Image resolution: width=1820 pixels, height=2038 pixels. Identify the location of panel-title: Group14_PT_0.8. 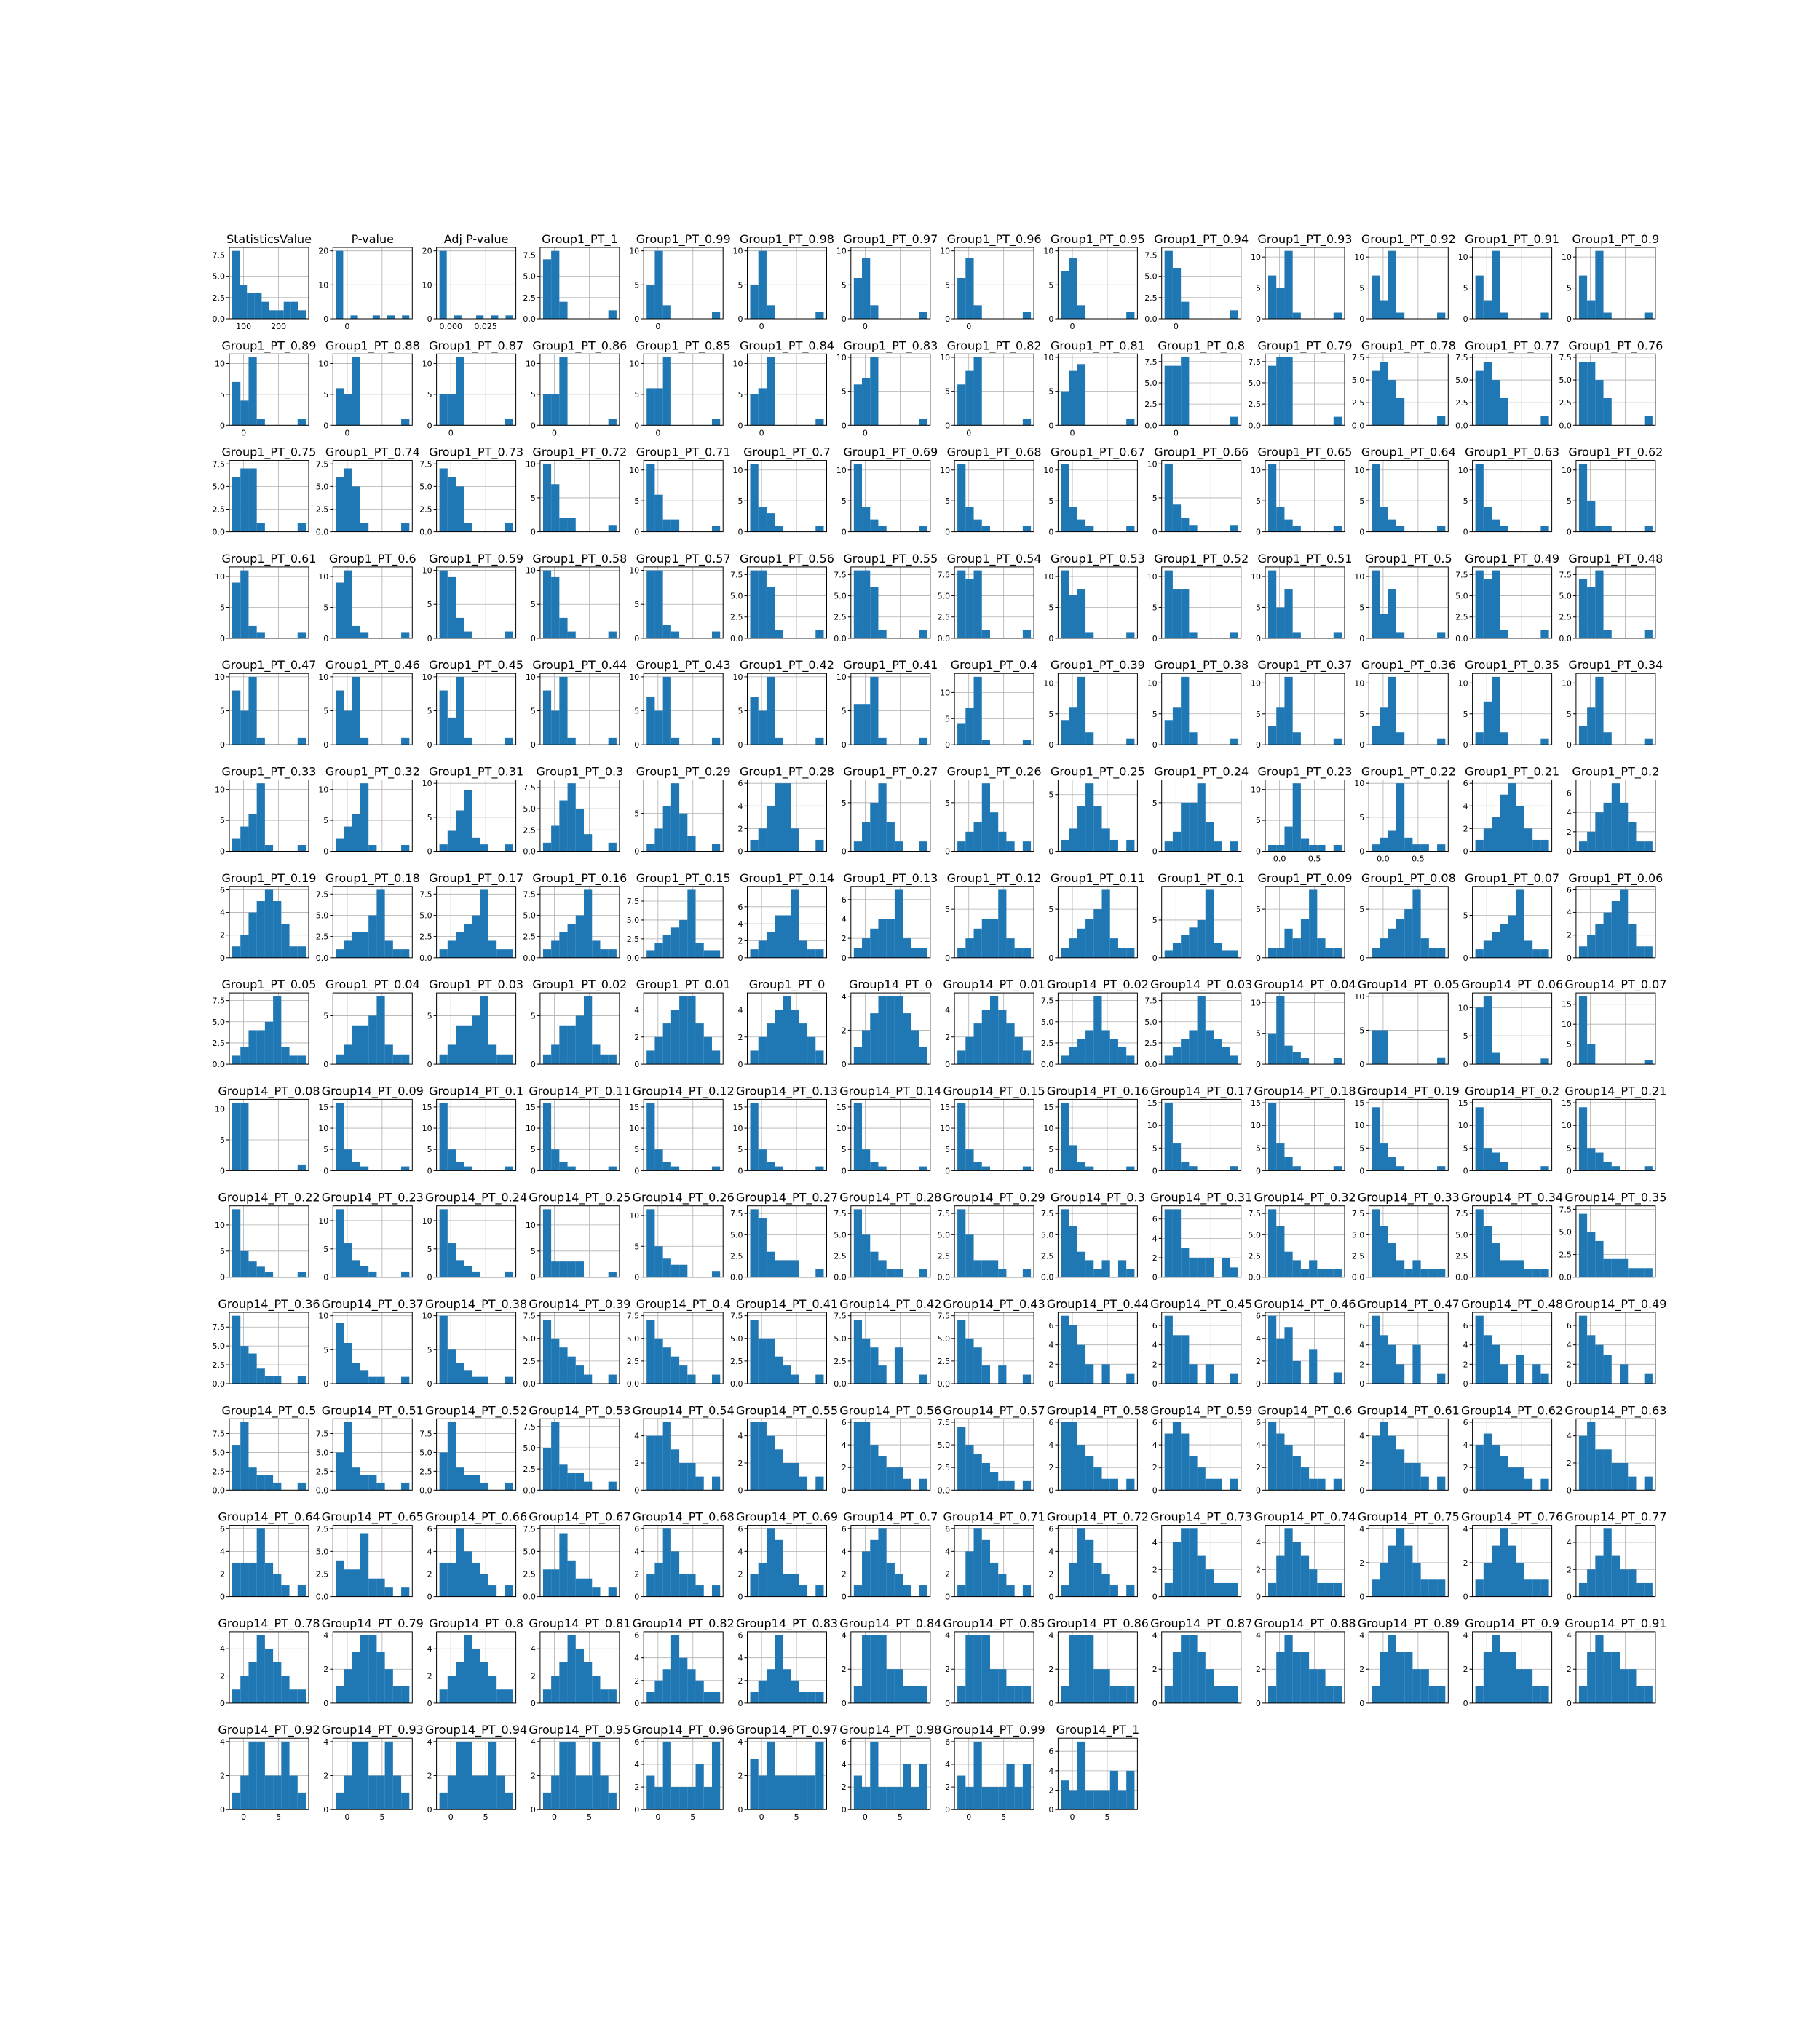
(476, 1624).